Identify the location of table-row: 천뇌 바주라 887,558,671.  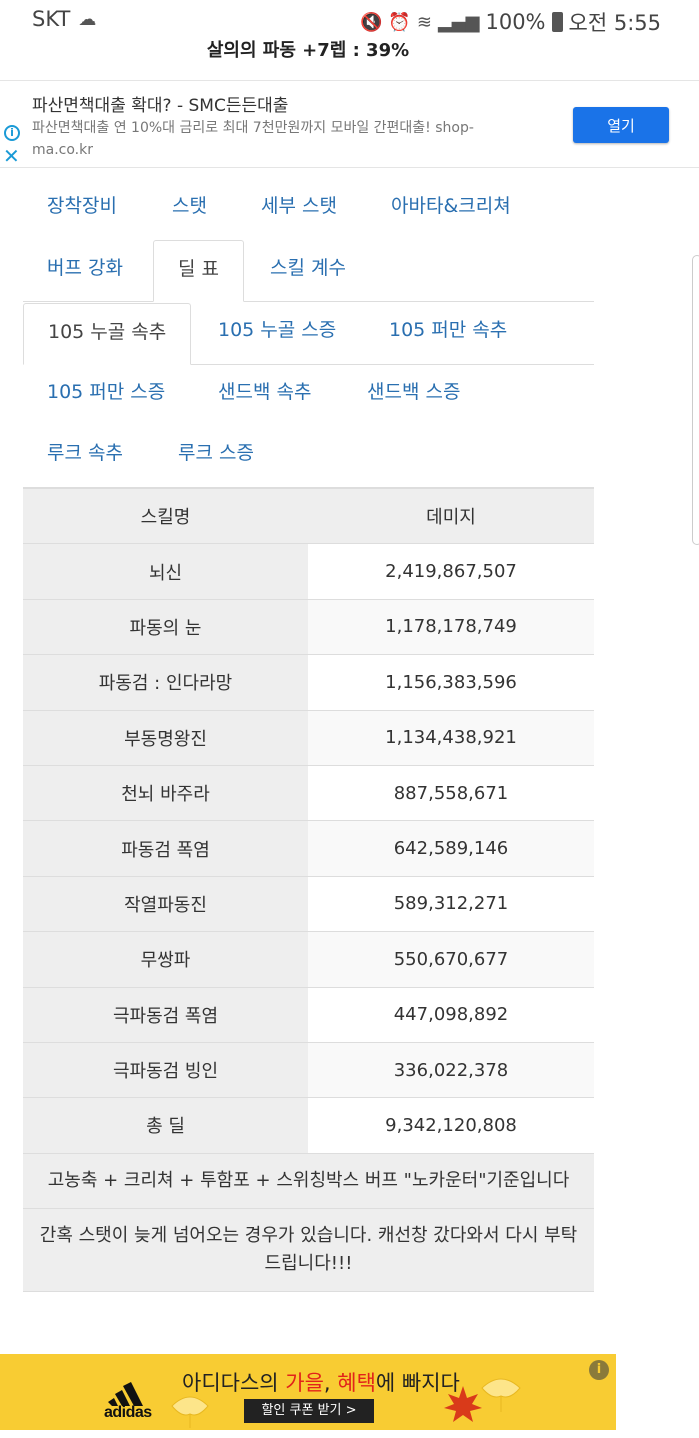
(308, 793).